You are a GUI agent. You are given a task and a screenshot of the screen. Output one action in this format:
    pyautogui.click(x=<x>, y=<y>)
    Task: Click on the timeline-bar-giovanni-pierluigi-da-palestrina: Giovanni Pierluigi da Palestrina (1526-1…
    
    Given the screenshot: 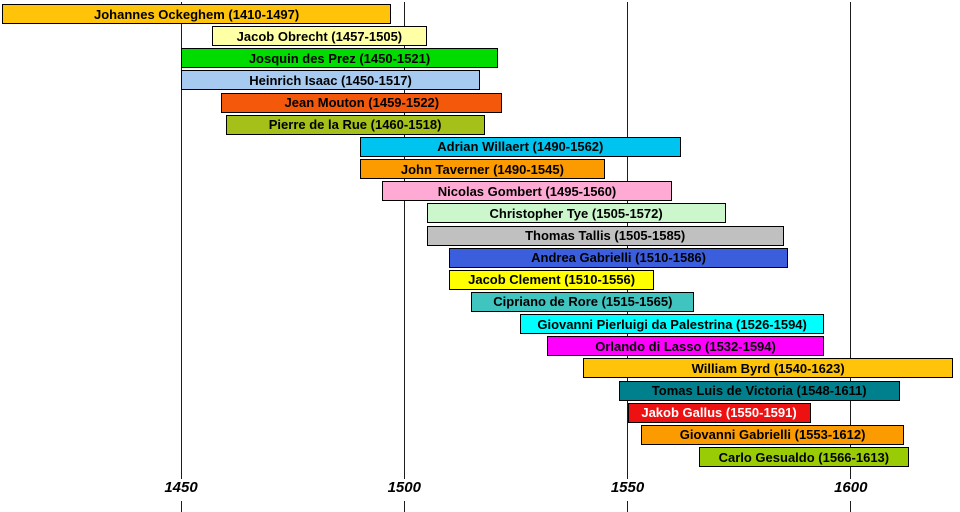 What is the action you would take?
    pyautogui.click(x=672, y=324)
    